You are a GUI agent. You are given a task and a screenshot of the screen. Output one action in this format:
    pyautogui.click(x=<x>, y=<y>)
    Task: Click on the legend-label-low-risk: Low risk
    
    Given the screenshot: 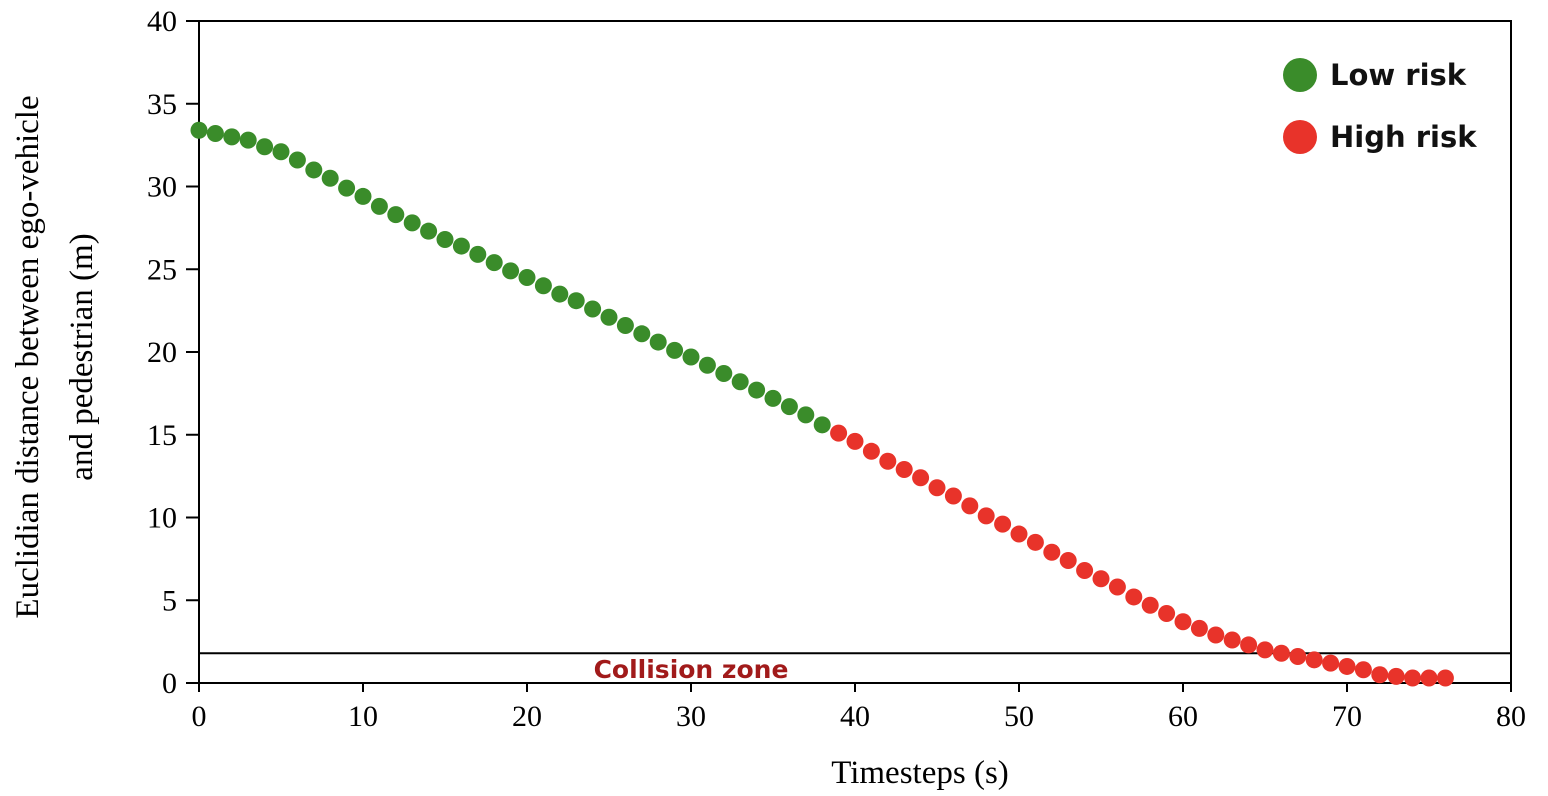 What is the action you would take?
    pyautogui.click(x=1398, y=75)
    